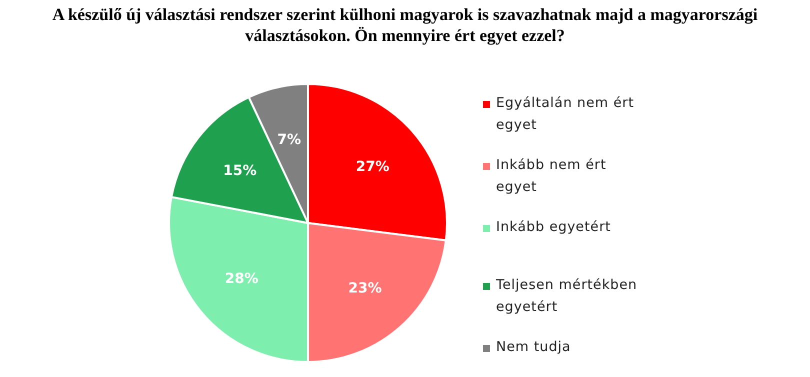 The width and height of the screenshot is (810, 377). I want to click on chart-title: A készülő új választási rendszer szerint külhoni magyarok is szavazhatnak majd a magyarországi választásokon. Ön mennyire ért egyet ezzel?, so click(405, 25).